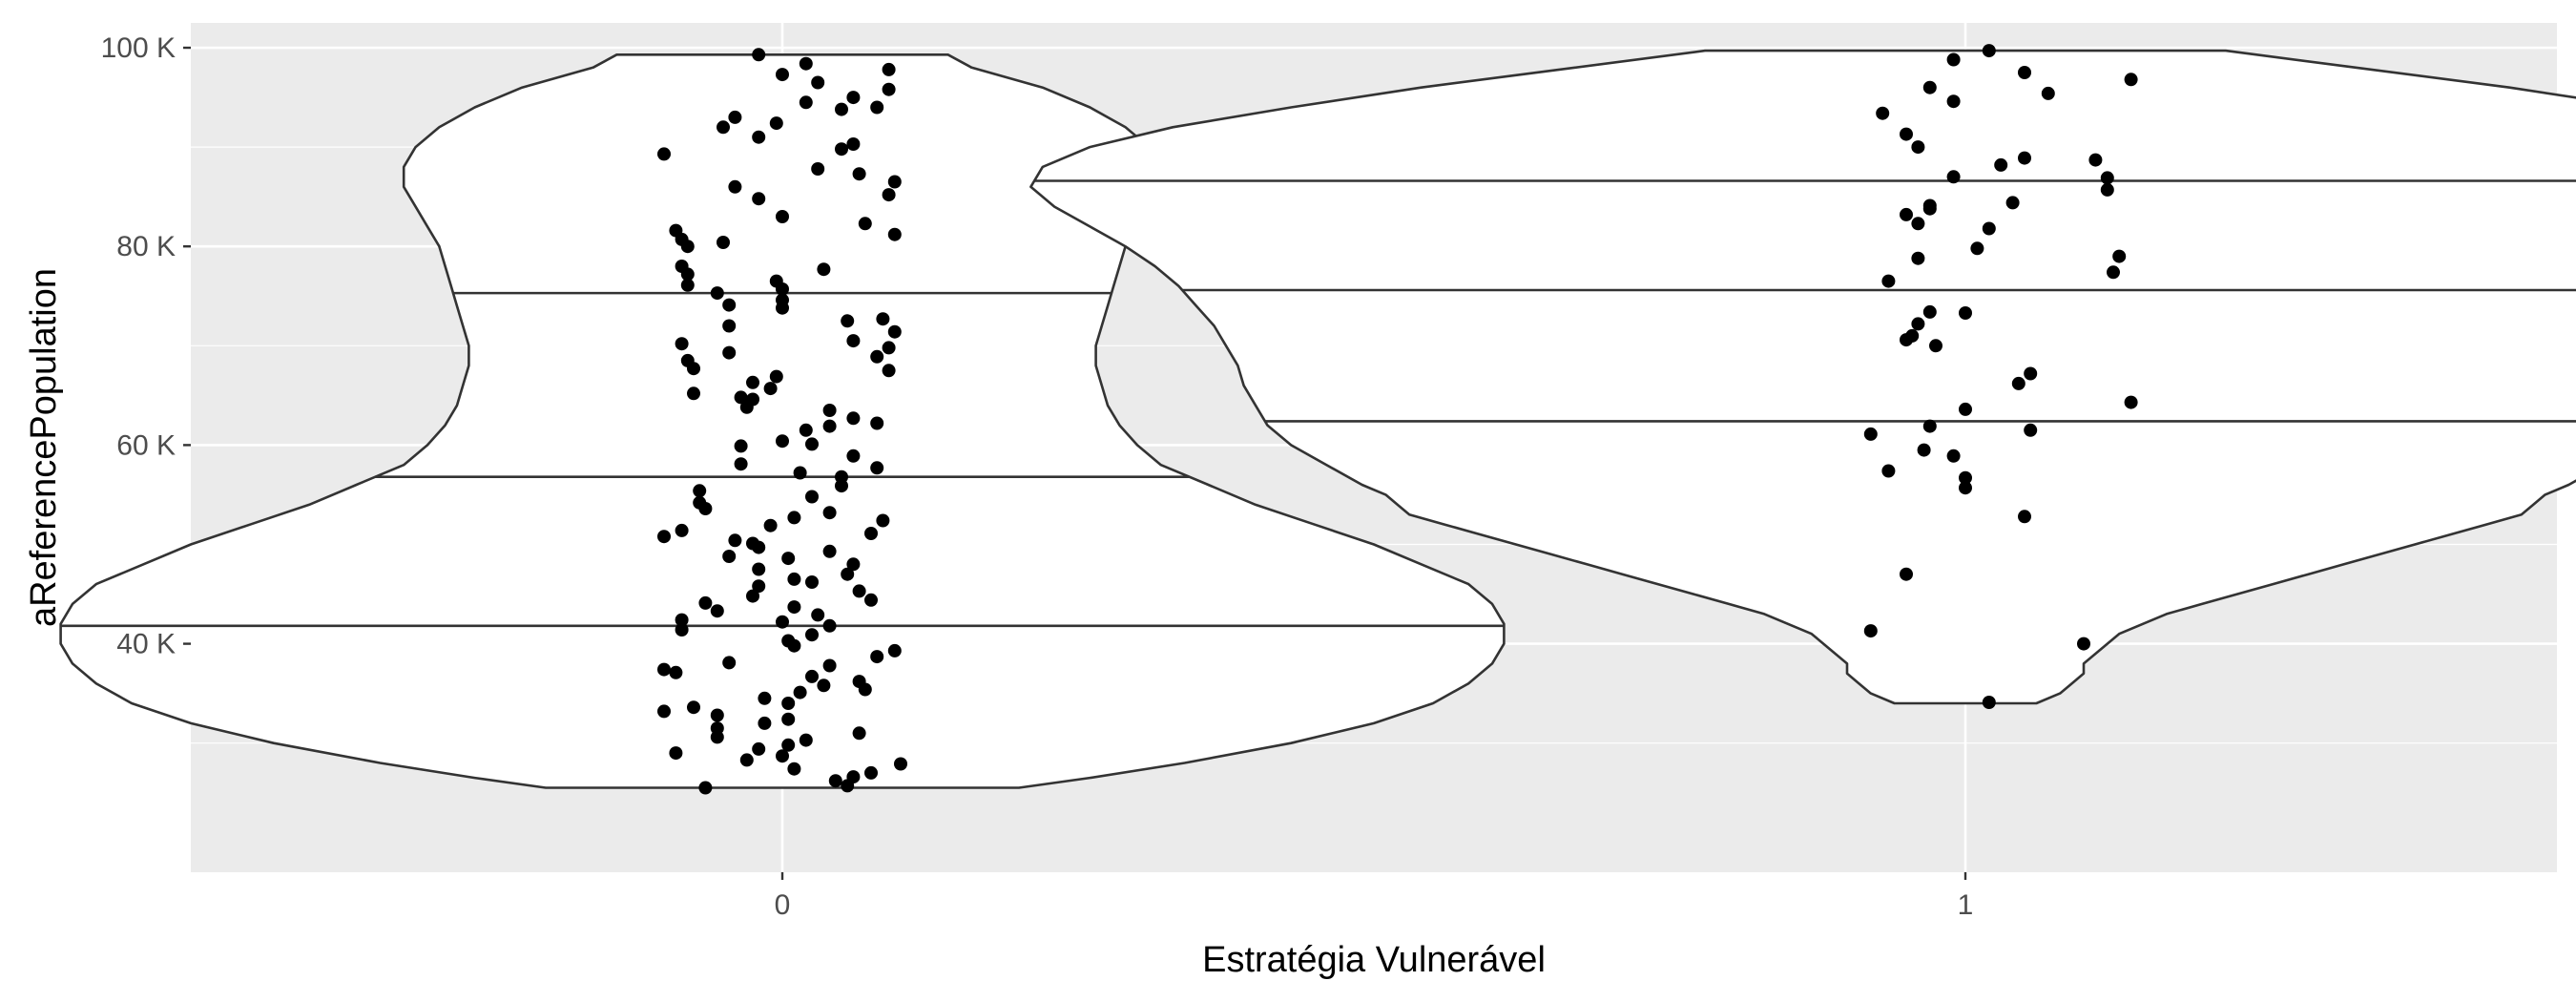 Image resolution: width=2576 pixels, height=1002 pixels. What do you see at coordinates (138, 48) in the screenshot?
I see `y-tick-label: 100 K` at bounding box center [138, 48].